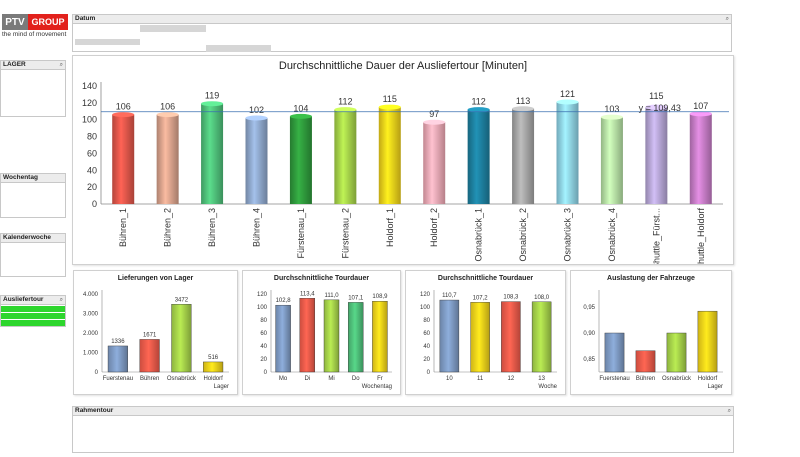  What do you see at coordinates (33, 195) in the screenshot?
I see `wochentag-listbox: Wochentag` at bounding box center [33, 195].